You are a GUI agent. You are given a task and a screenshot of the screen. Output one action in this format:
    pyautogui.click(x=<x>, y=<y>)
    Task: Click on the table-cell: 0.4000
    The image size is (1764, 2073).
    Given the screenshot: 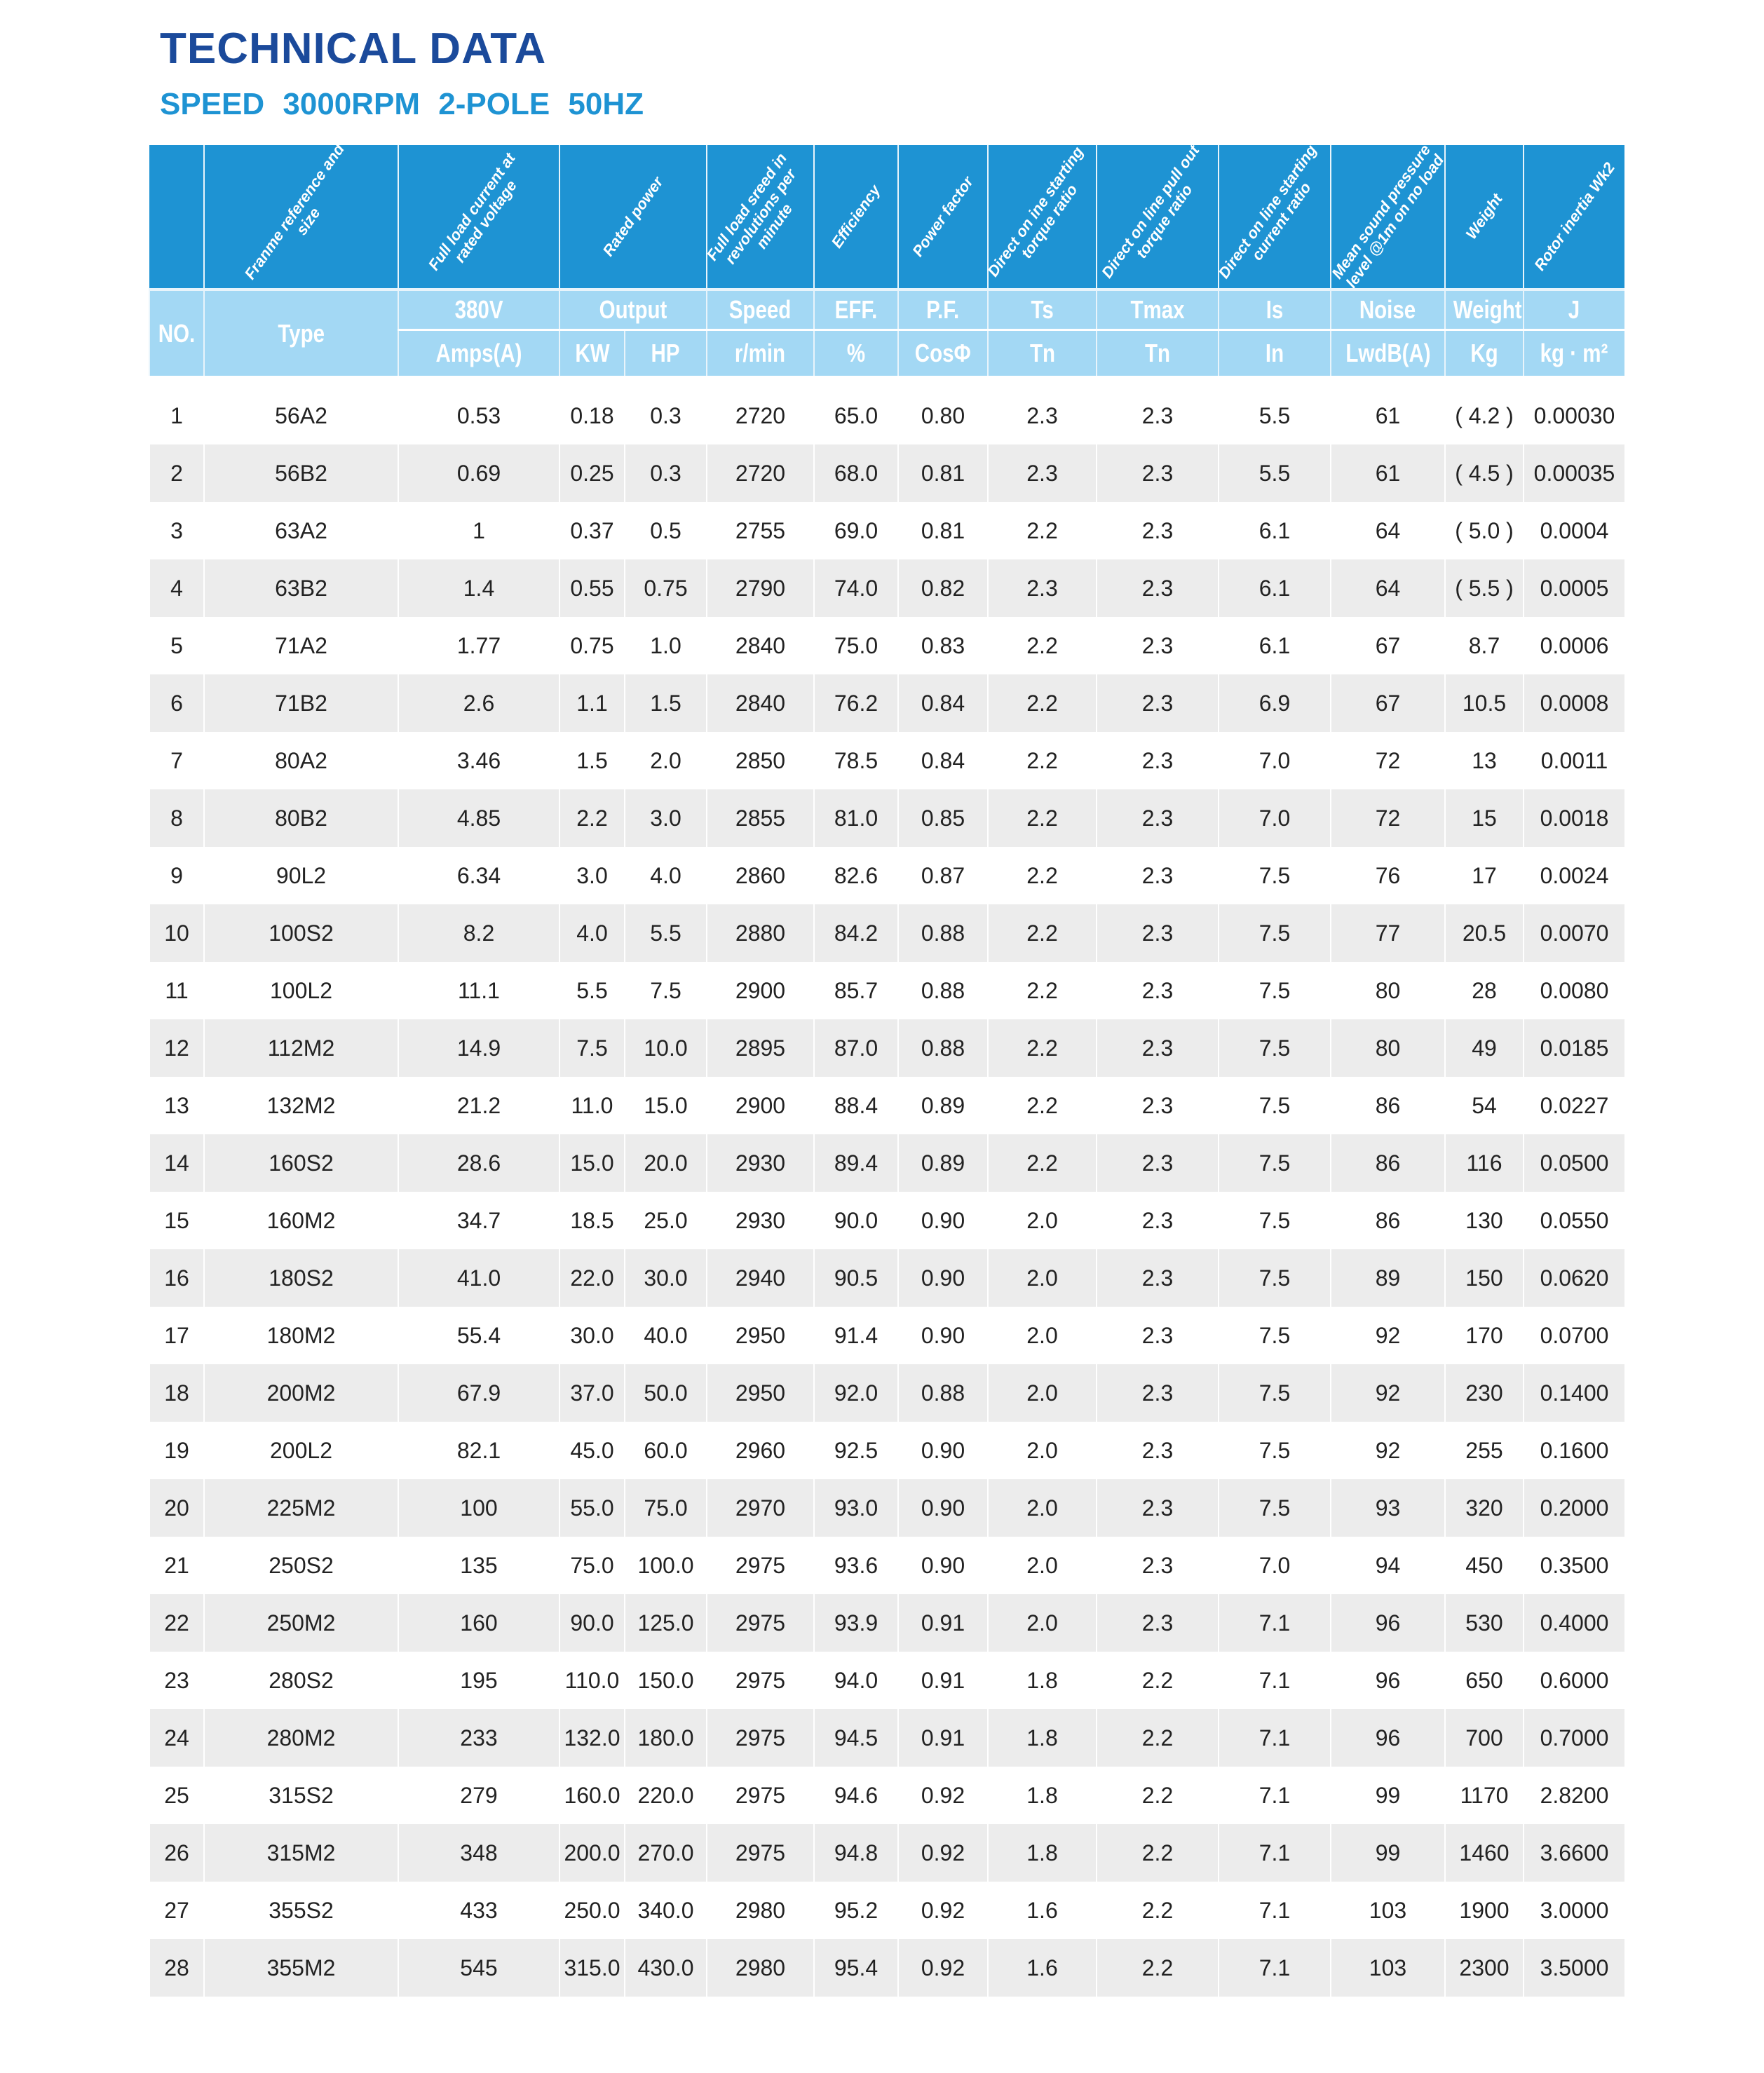 What is the action you would take?
    pyautogui.click(x=1574, y=1623)
    